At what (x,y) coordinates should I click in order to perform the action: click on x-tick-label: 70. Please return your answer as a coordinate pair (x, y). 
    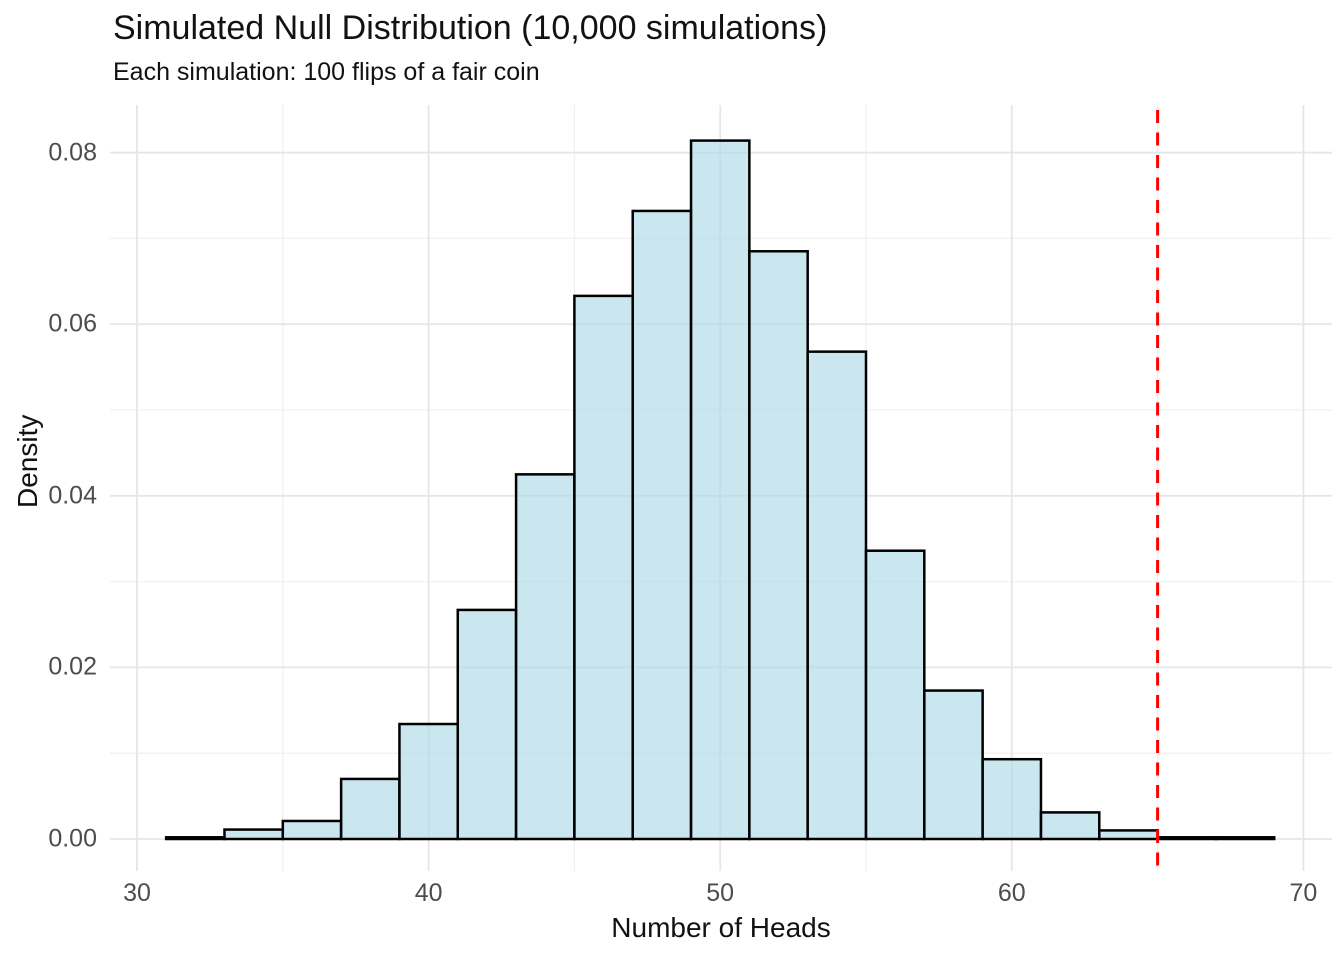
    Looking at the image, I should click on (1303, 893).